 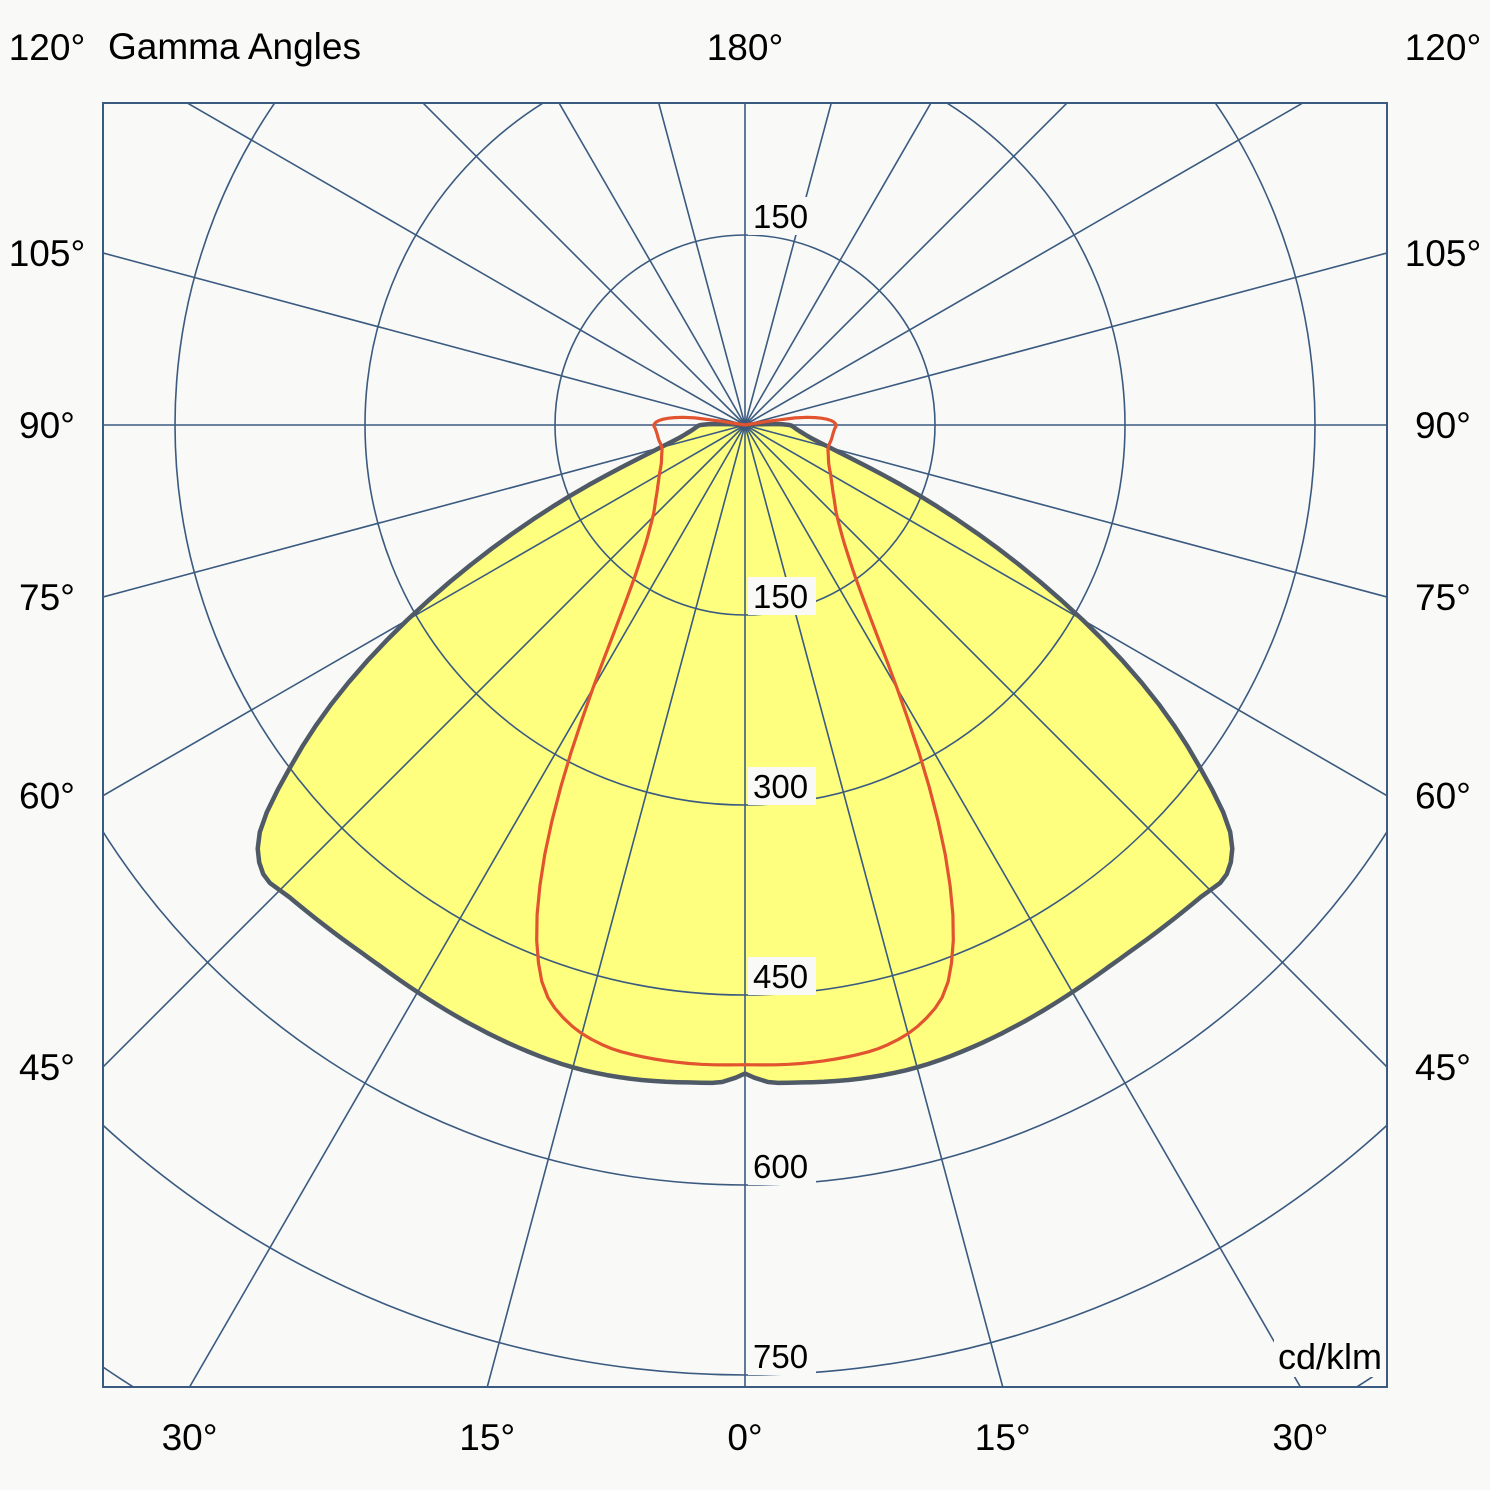 I want to click on ring-value-label: 450, so click(x=780, y=976).